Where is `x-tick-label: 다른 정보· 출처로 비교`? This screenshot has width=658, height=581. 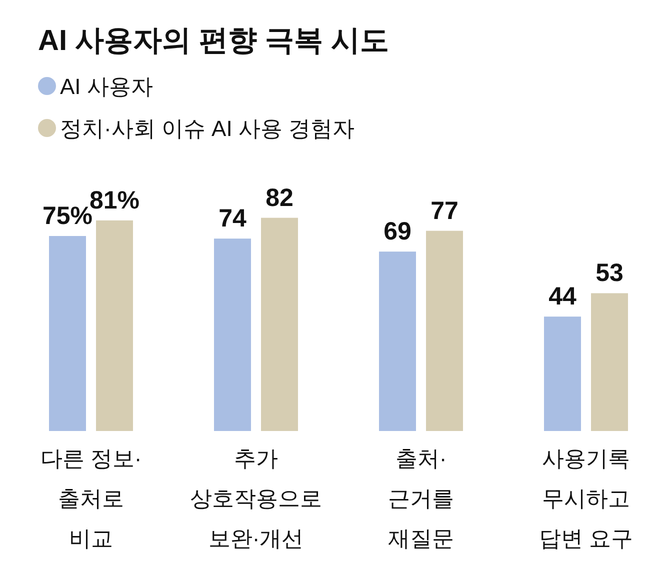 x-tick-label: 다른 정보· 출처로 비교 is located at coordinates (91, 498).